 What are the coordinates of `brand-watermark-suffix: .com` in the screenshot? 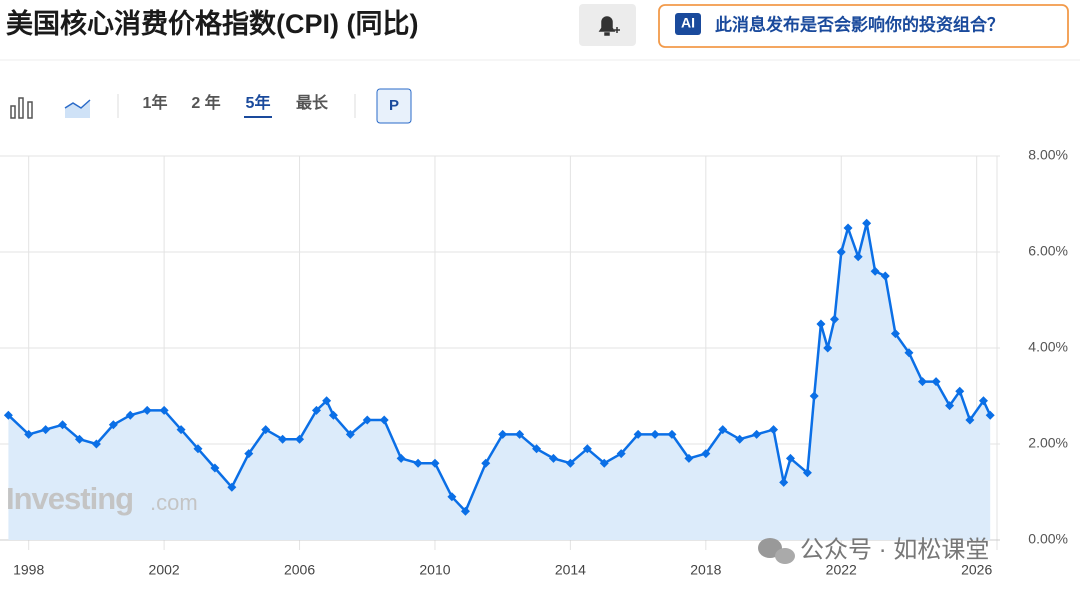 It's located at (174, 502).